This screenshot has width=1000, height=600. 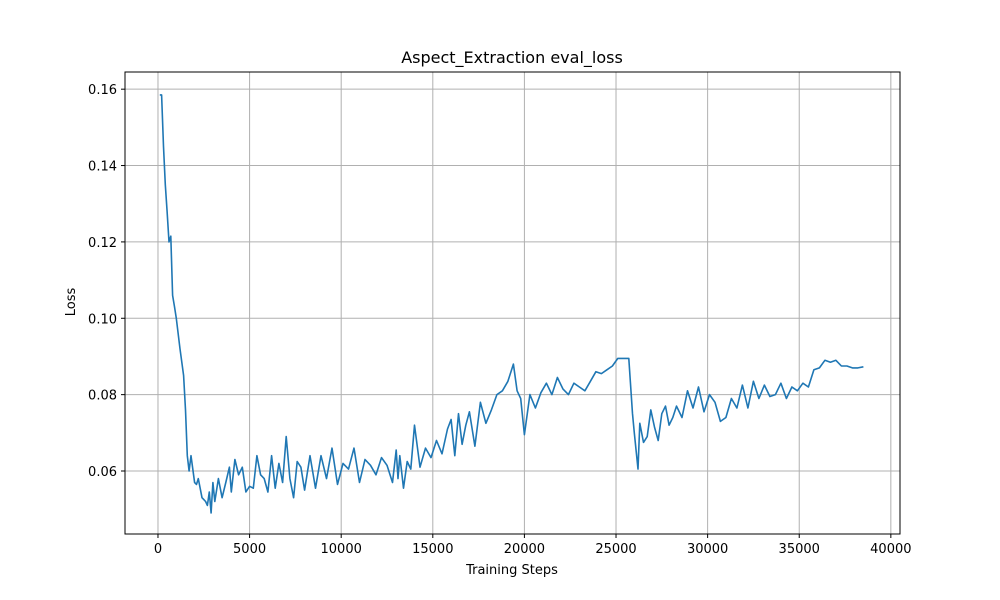 I want to click on x-tick-label: 10000, so click(x=341, y=549).